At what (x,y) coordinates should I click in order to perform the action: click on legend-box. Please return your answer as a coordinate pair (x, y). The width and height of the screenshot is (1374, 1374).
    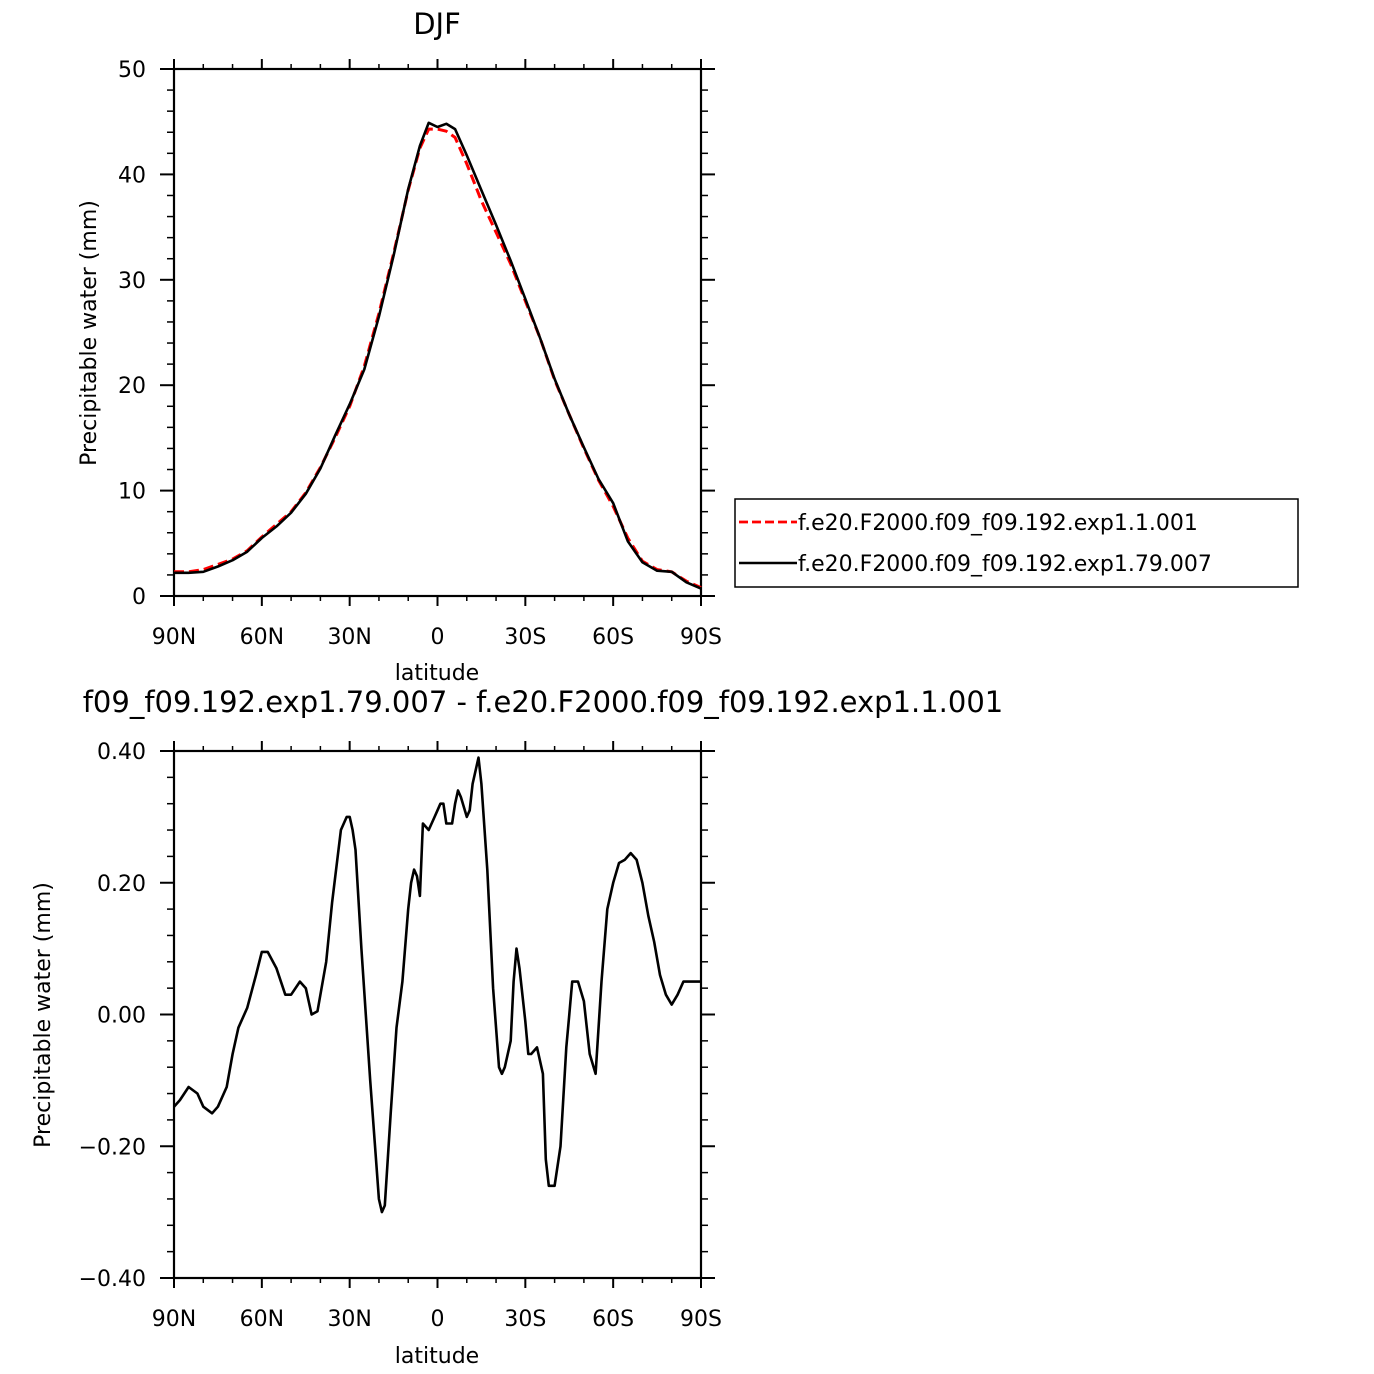
    Looking at the image, I should click on (1016, 543).